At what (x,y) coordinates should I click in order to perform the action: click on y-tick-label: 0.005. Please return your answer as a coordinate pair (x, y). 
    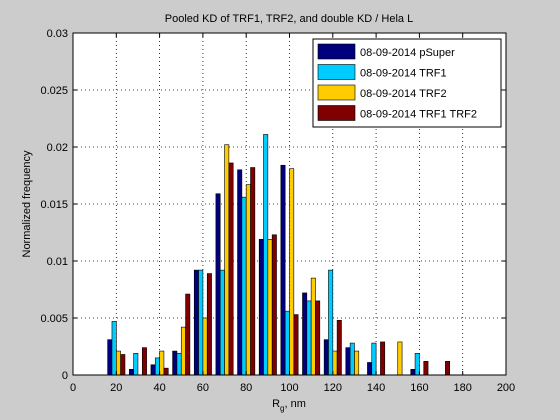
    Looking at the image, I should click on (54, 319).